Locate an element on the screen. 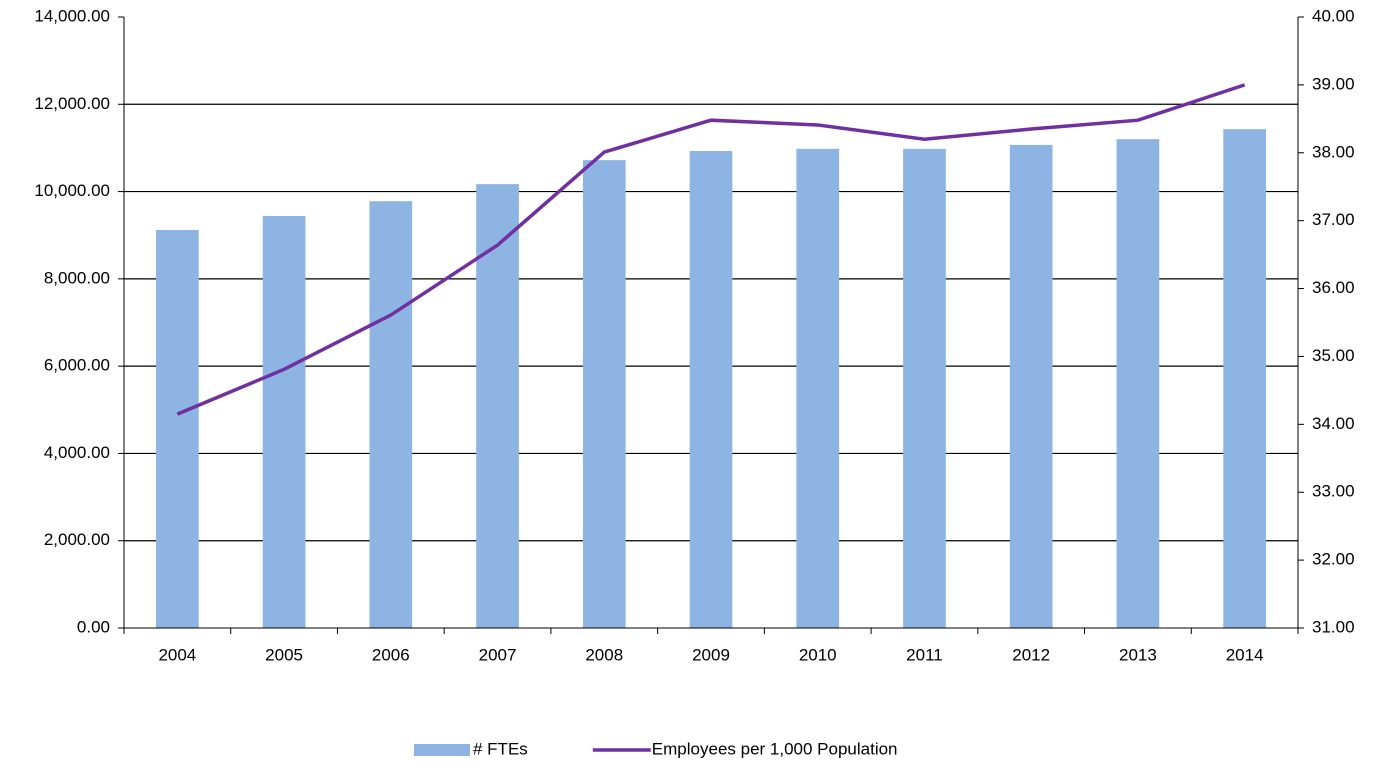 This screenshot has width=1388, height=766. x-tick-label: 2004 is located at coordinates (177, 654).